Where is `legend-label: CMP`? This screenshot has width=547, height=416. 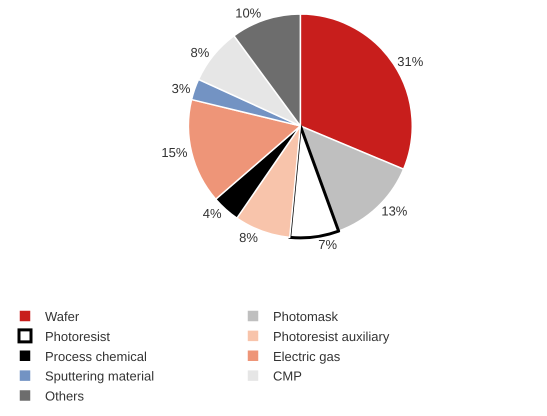 legend-label: CMP is located at coordinates (287, 376).